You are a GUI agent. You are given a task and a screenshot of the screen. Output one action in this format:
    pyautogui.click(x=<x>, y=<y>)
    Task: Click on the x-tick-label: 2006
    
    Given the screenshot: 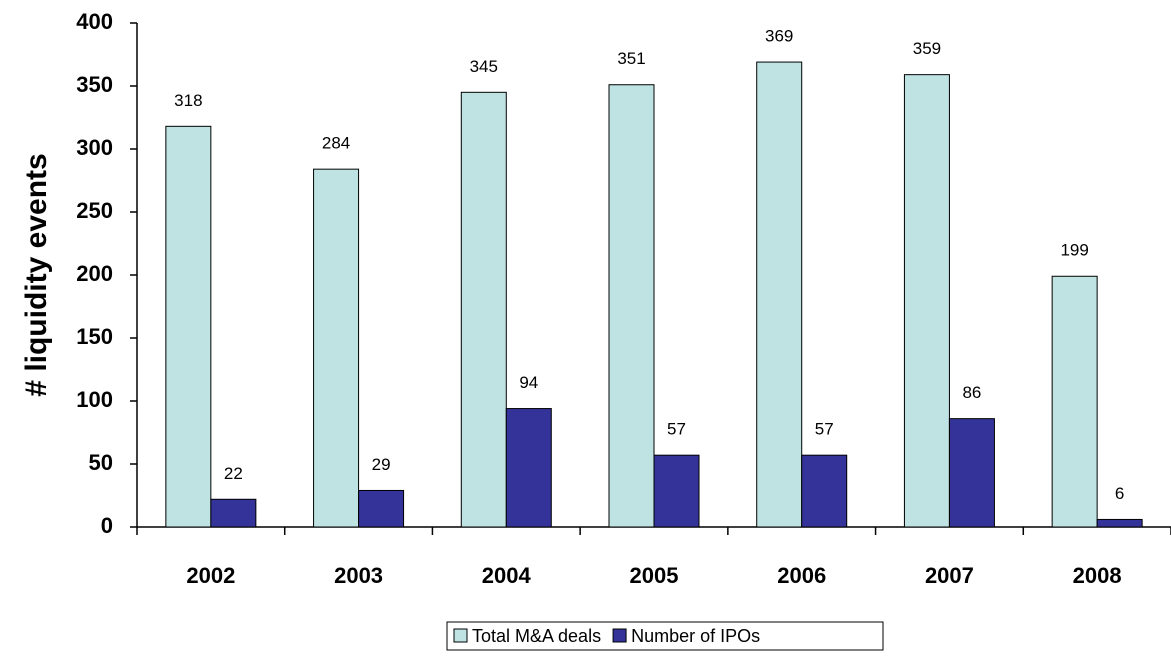 What is the action you would take?
    pyautogui.click(x=801, y=575)
    